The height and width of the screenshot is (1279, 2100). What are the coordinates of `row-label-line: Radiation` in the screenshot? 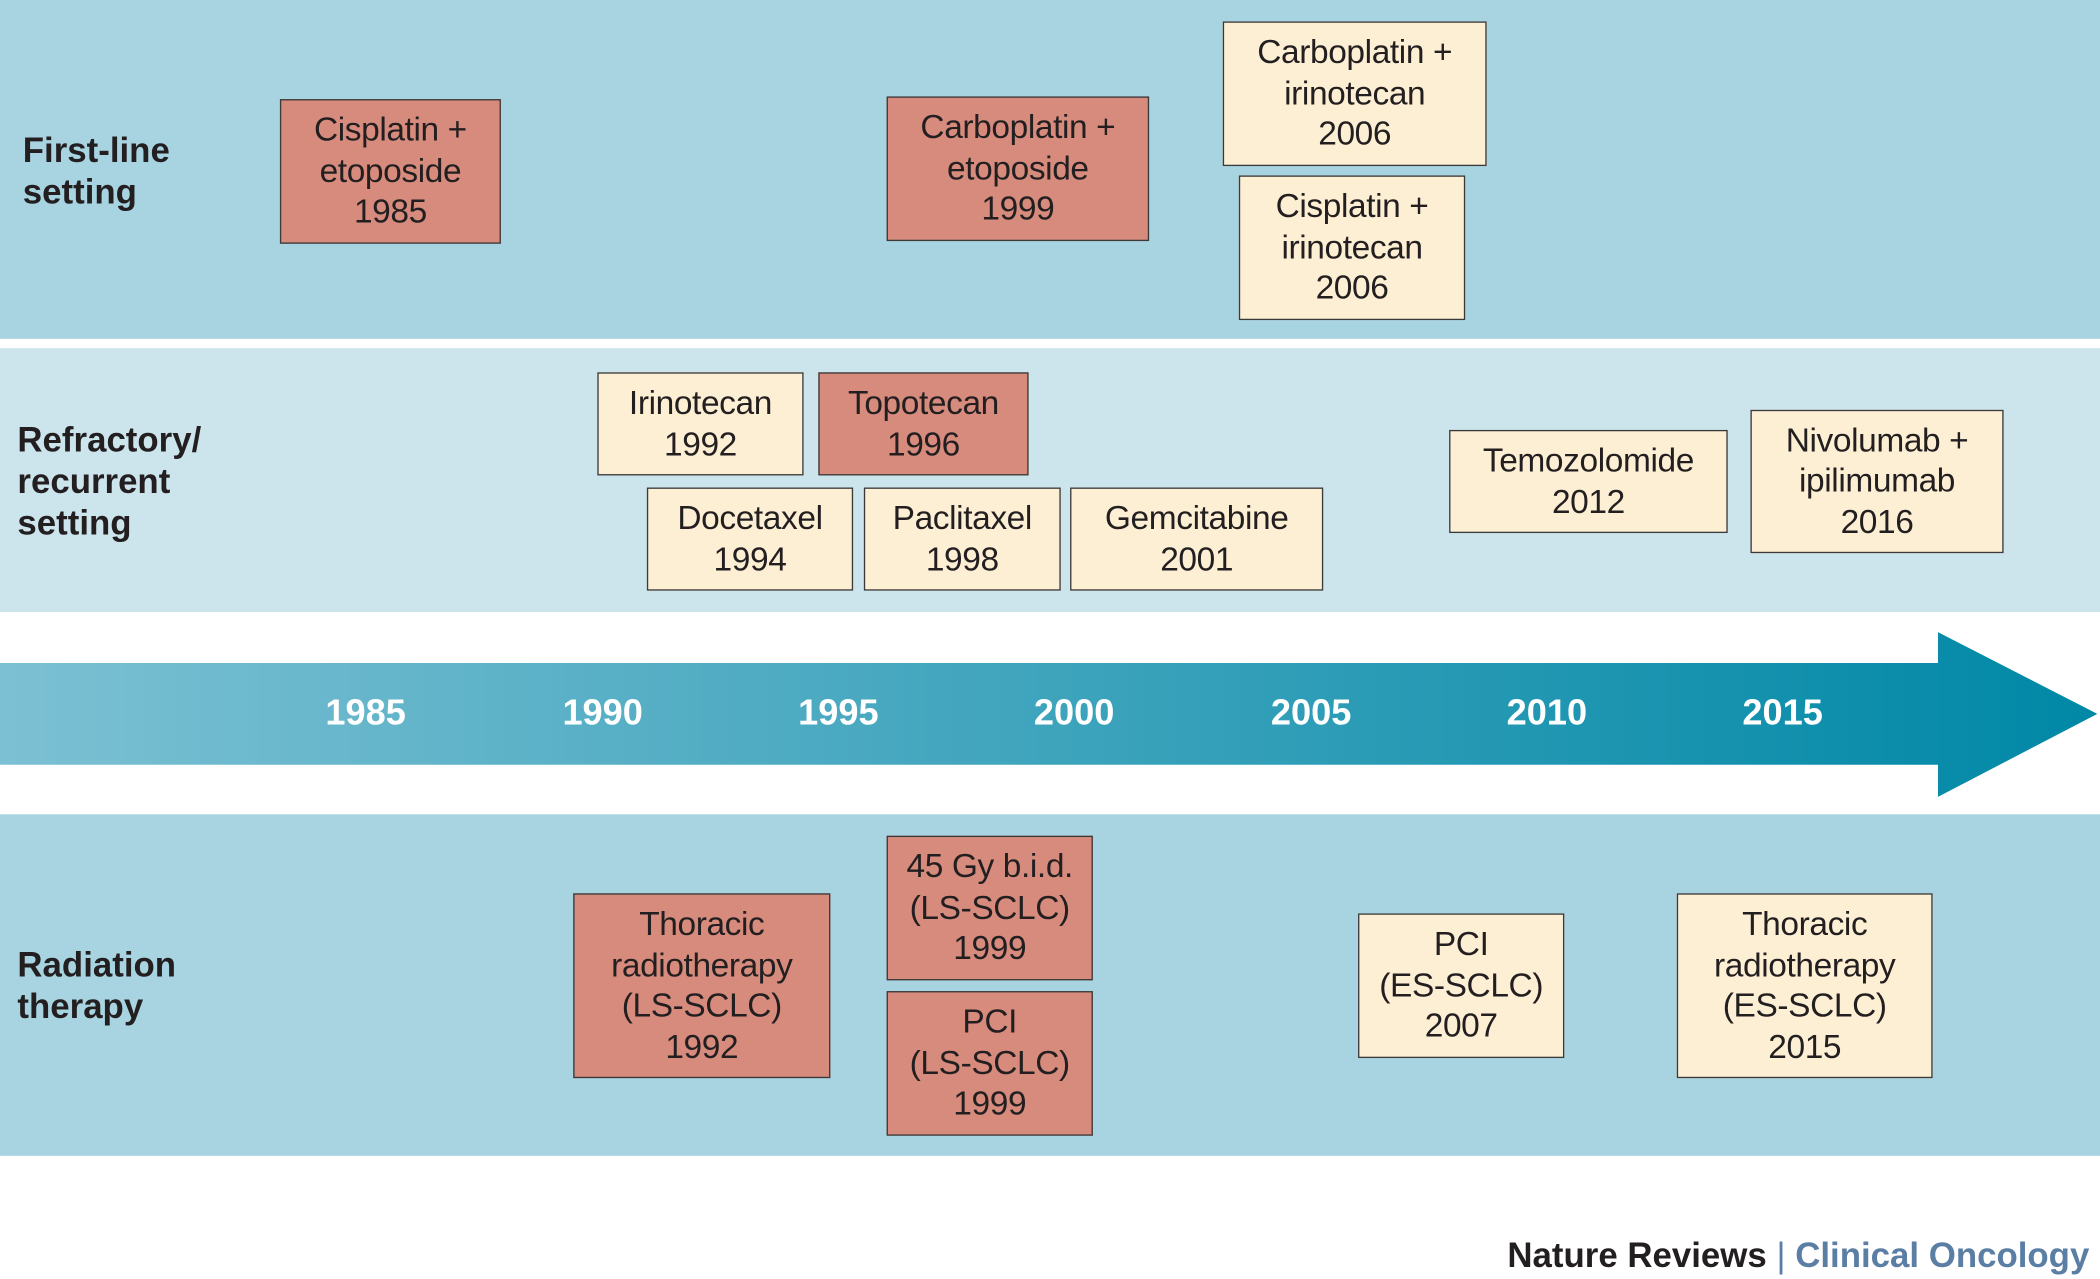 It's located at (97, 964).